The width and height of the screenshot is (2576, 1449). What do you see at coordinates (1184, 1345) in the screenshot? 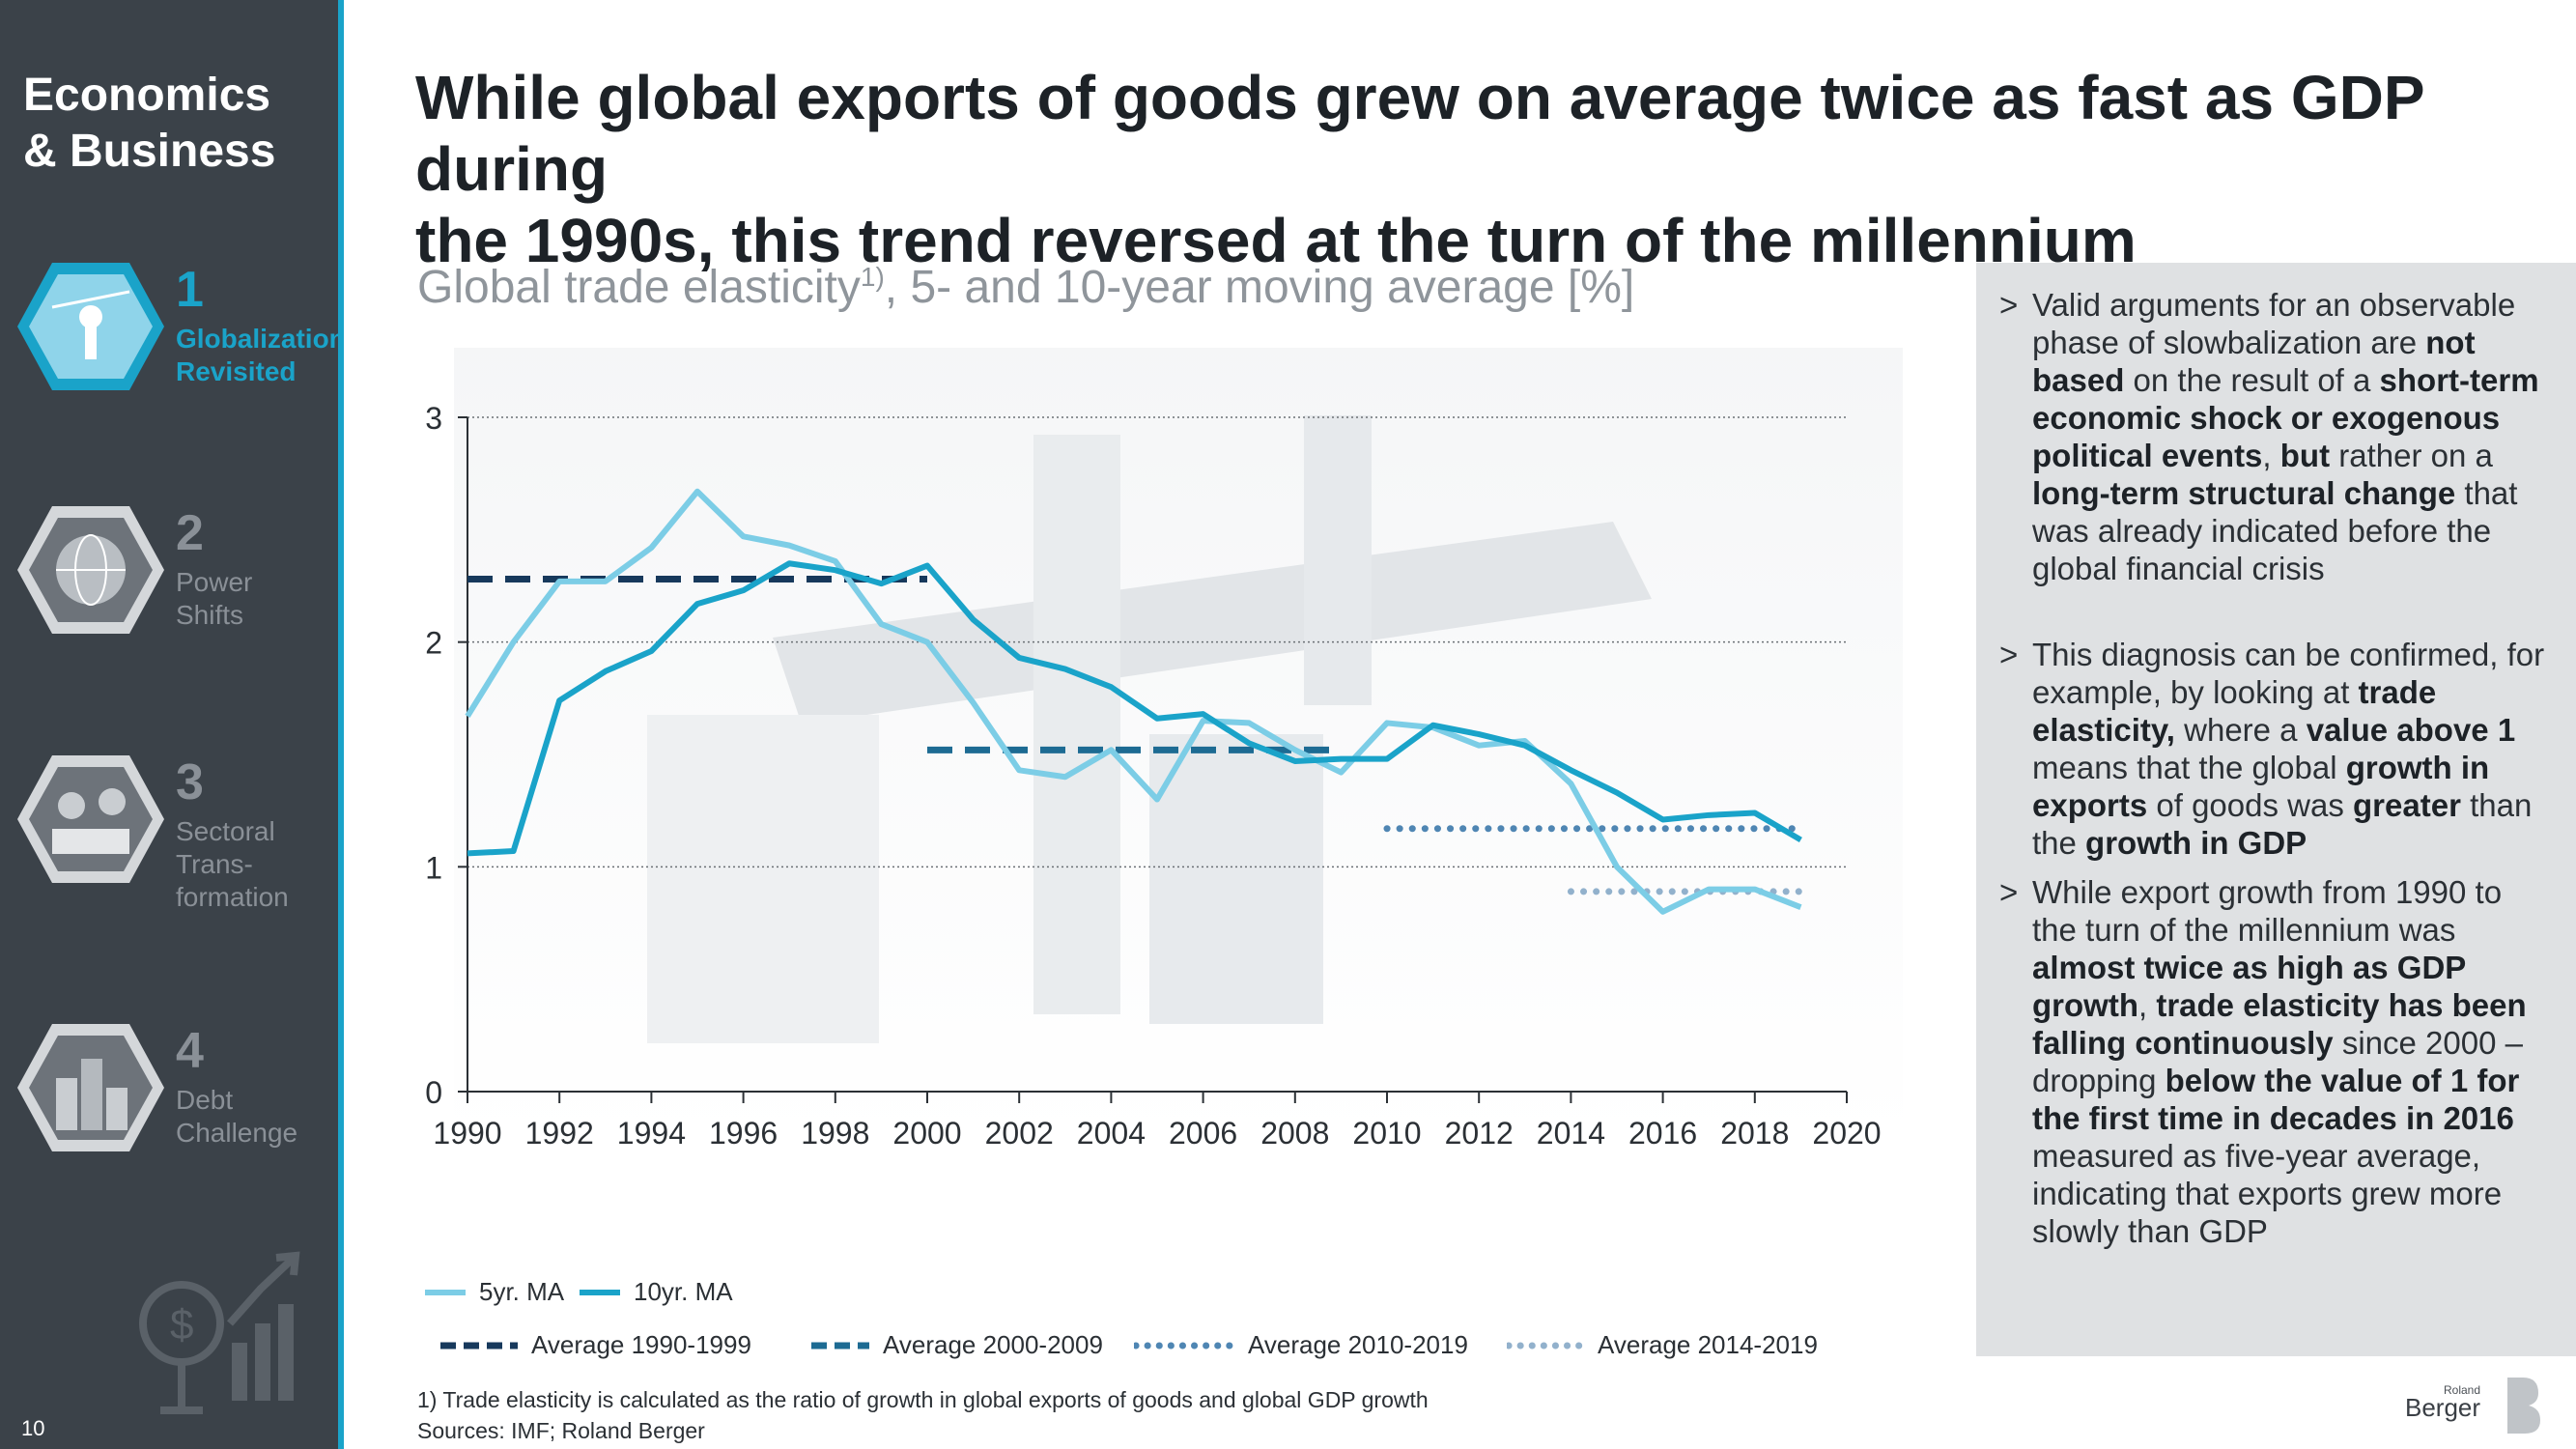
I see `legend-swatch-avg3` at bounding box center [1184, 1345].